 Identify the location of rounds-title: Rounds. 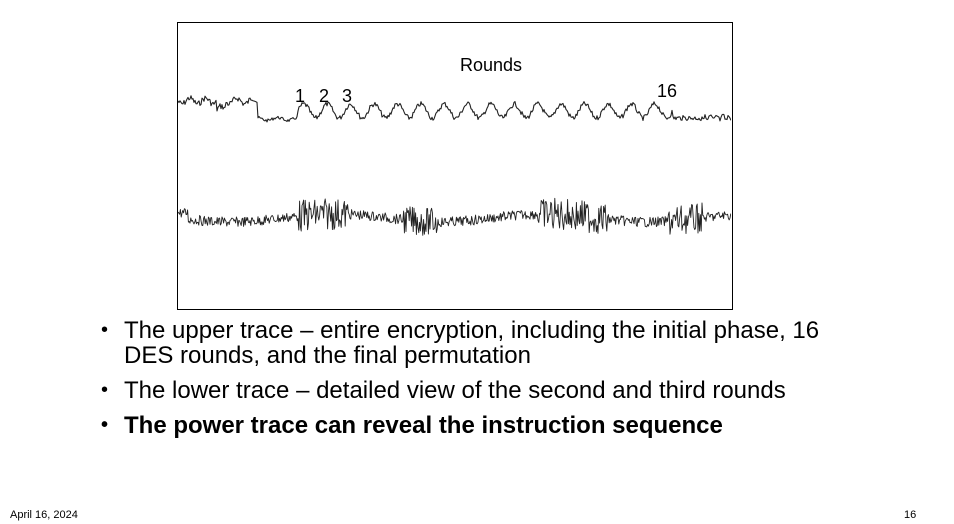
(491, 65).